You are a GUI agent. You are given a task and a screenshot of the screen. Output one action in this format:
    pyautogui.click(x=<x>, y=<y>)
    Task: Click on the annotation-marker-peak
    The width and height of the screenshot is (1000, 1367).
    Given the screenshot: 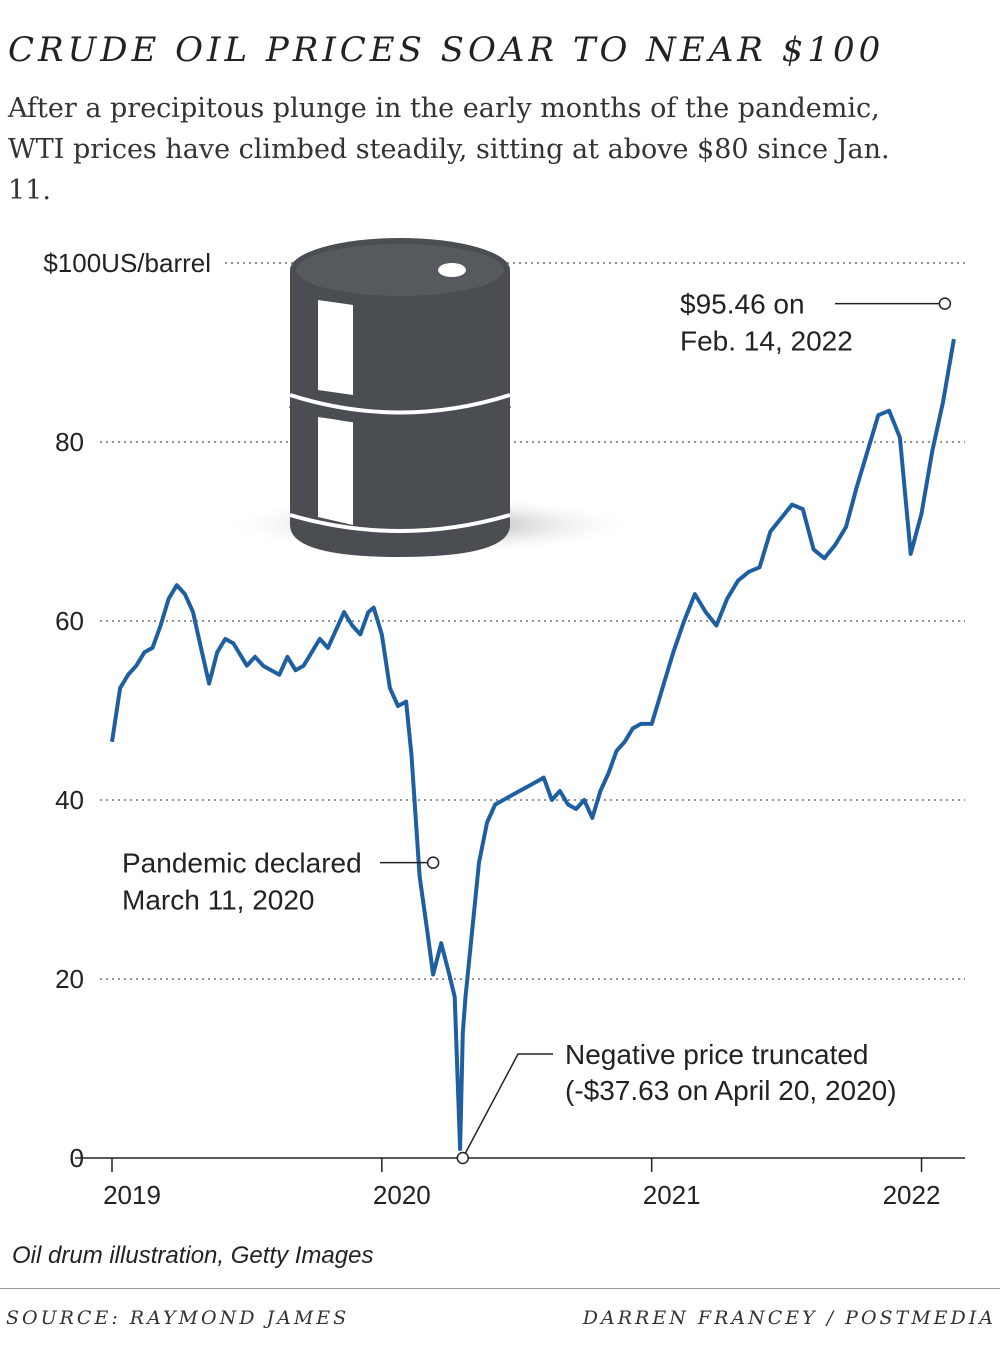 What is the action you would take?
    pyautogui.click(x=945, y=303)
    